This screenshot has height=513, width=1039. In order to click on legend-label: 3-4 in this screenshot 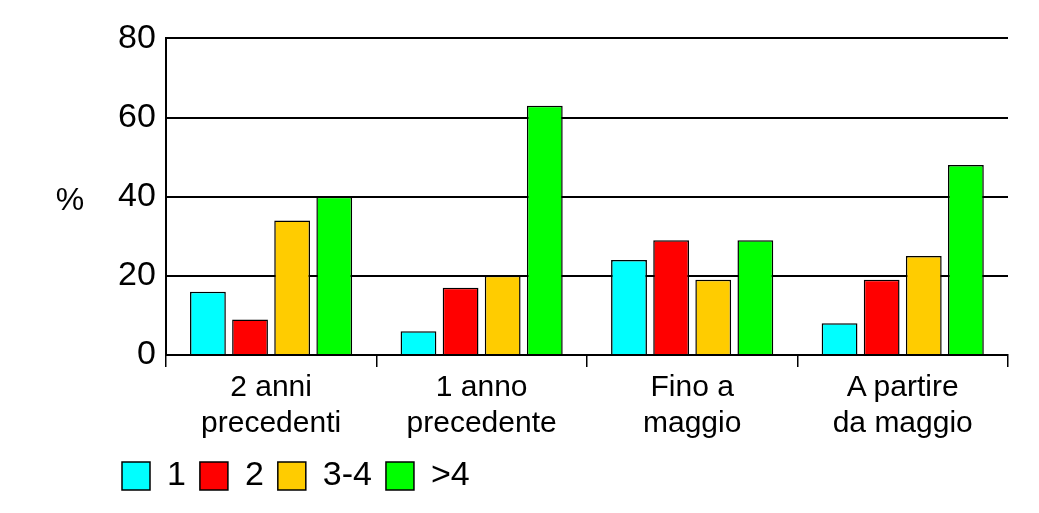, I will do `click(347, 473)`.